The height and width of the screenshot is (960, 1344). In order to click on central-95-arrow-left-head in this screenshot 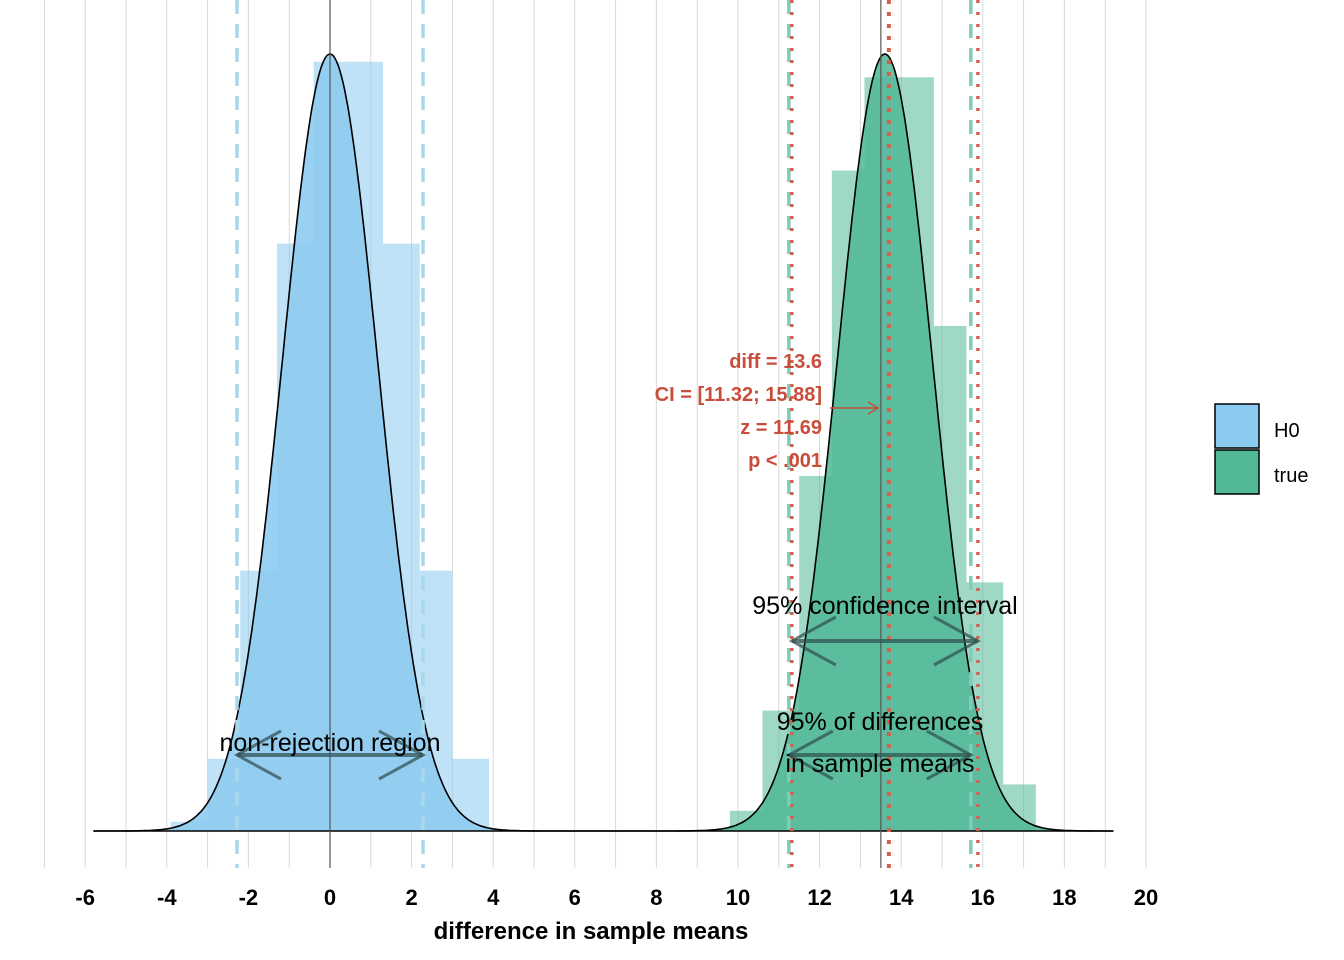, I will do `click(809, 755)`.